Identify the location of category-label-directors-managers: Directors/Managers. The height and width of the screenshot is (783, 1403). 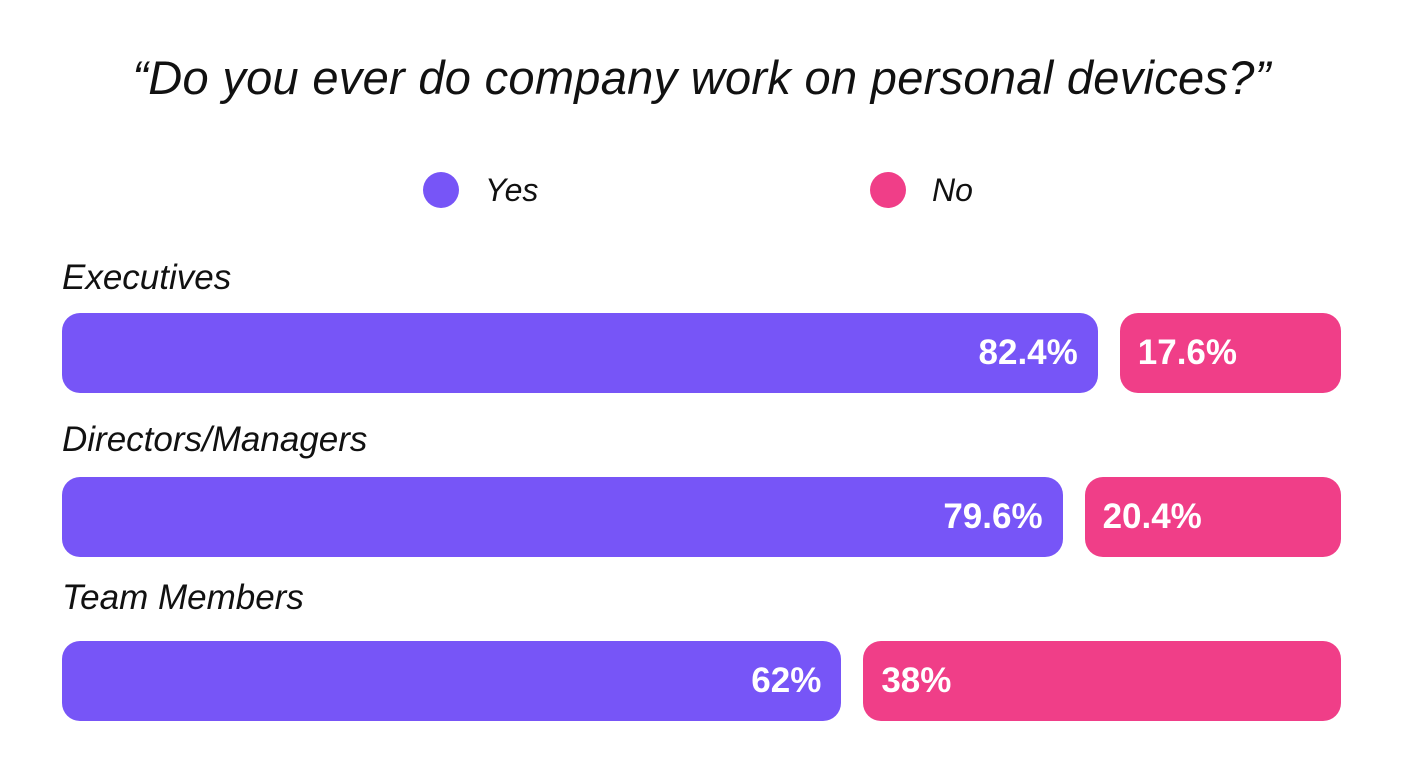
(215, 439).